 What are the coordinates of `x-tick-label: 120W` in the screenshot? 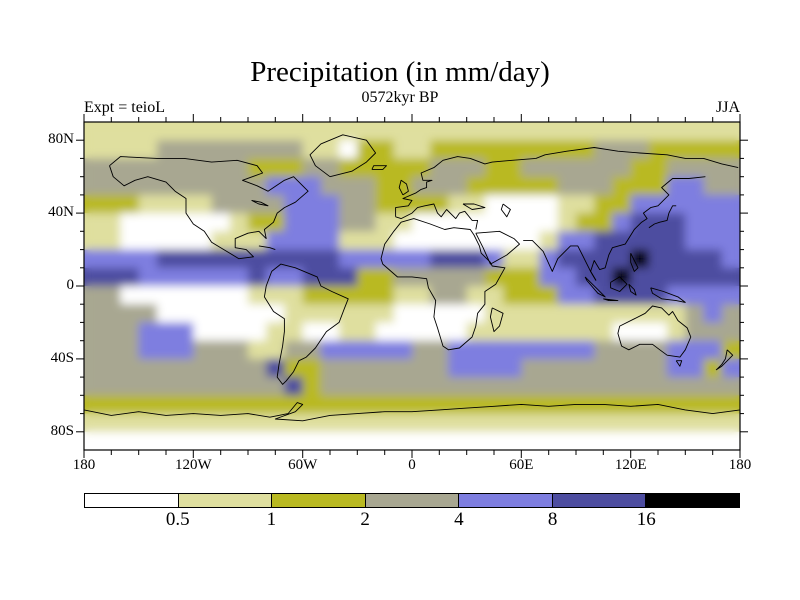 It's located at (193, 465).